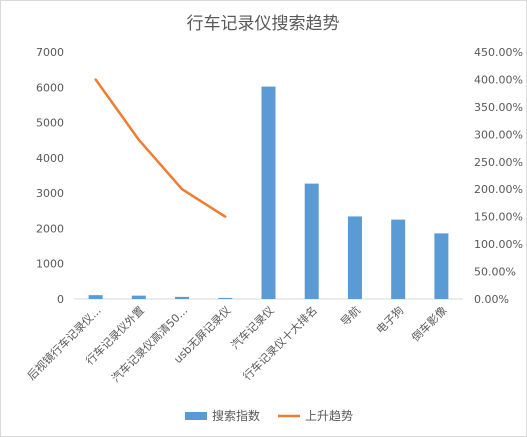  I want to click on line-series, so click(160, 148).